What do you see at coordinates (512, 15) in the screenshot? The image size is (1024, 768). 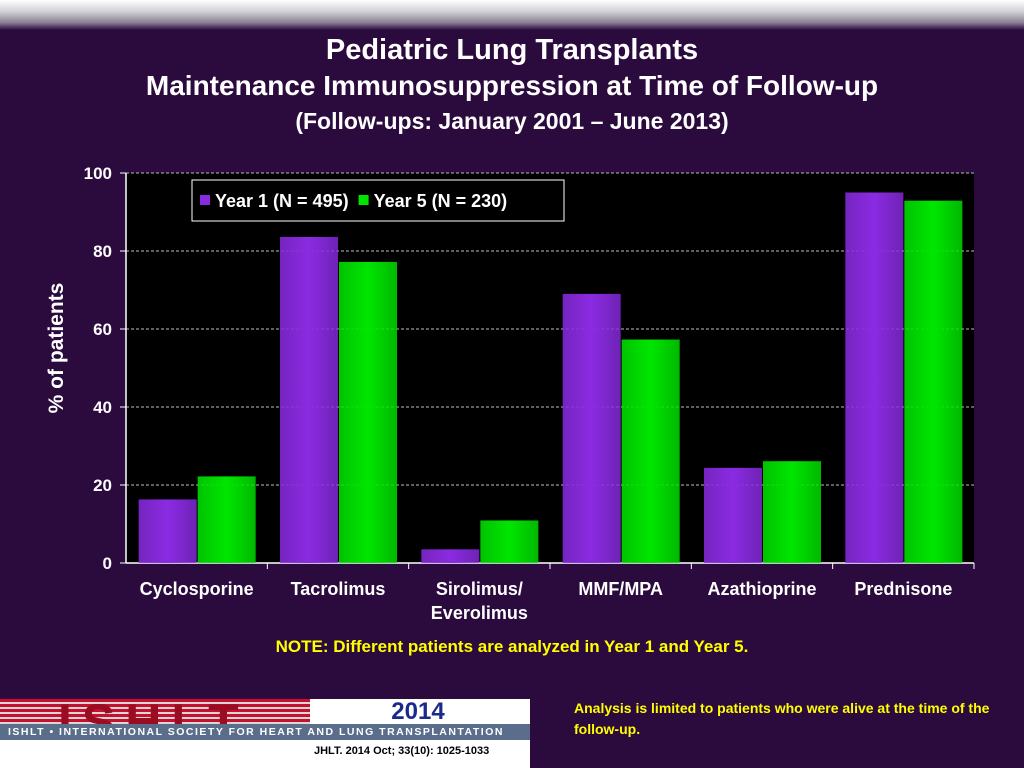 I see `top-gradient-band` at bounding box center [512, 15].